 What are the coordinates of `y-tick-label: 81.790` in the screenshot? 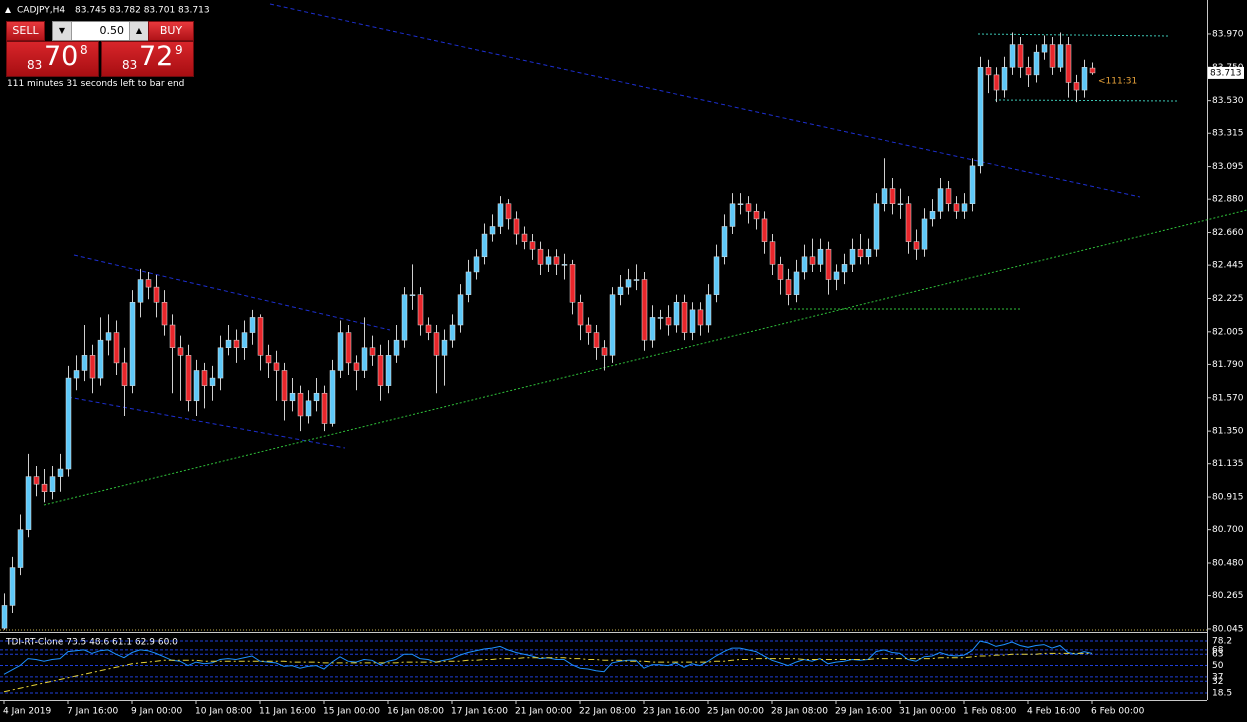 It's located at (1228, 365).